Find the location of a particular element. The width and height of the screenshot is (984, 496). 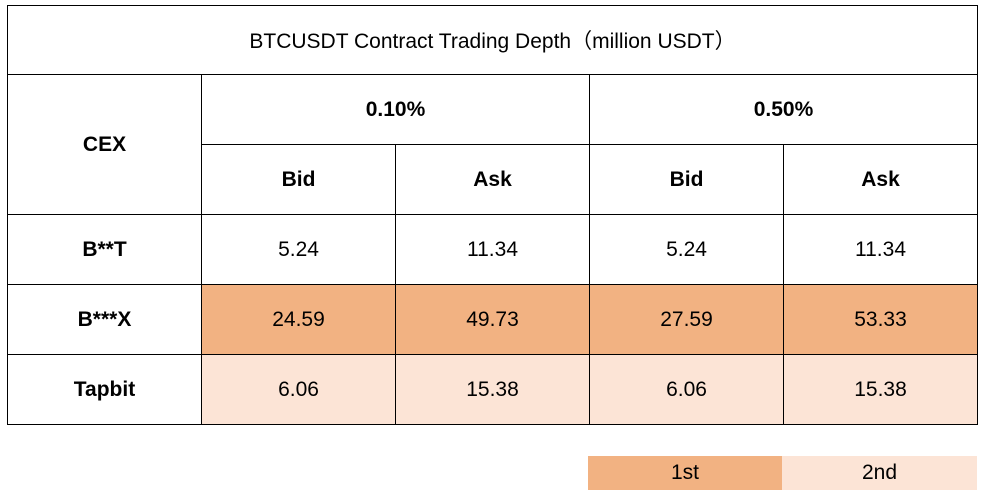

exchange-label: B***X is located at coordinates (104, 319).